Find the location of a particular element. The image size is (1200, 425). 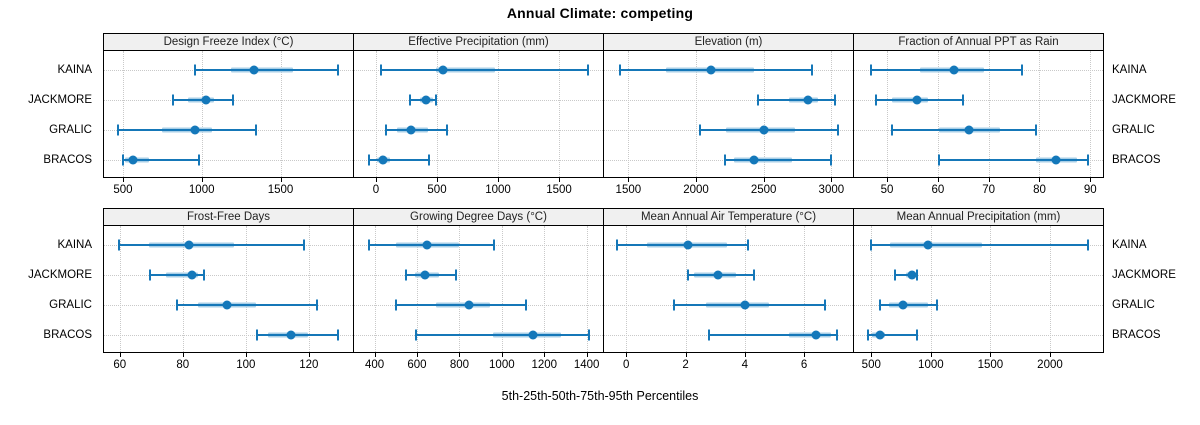

site-label-right: KAINA is located at coordinates (1129, 69).